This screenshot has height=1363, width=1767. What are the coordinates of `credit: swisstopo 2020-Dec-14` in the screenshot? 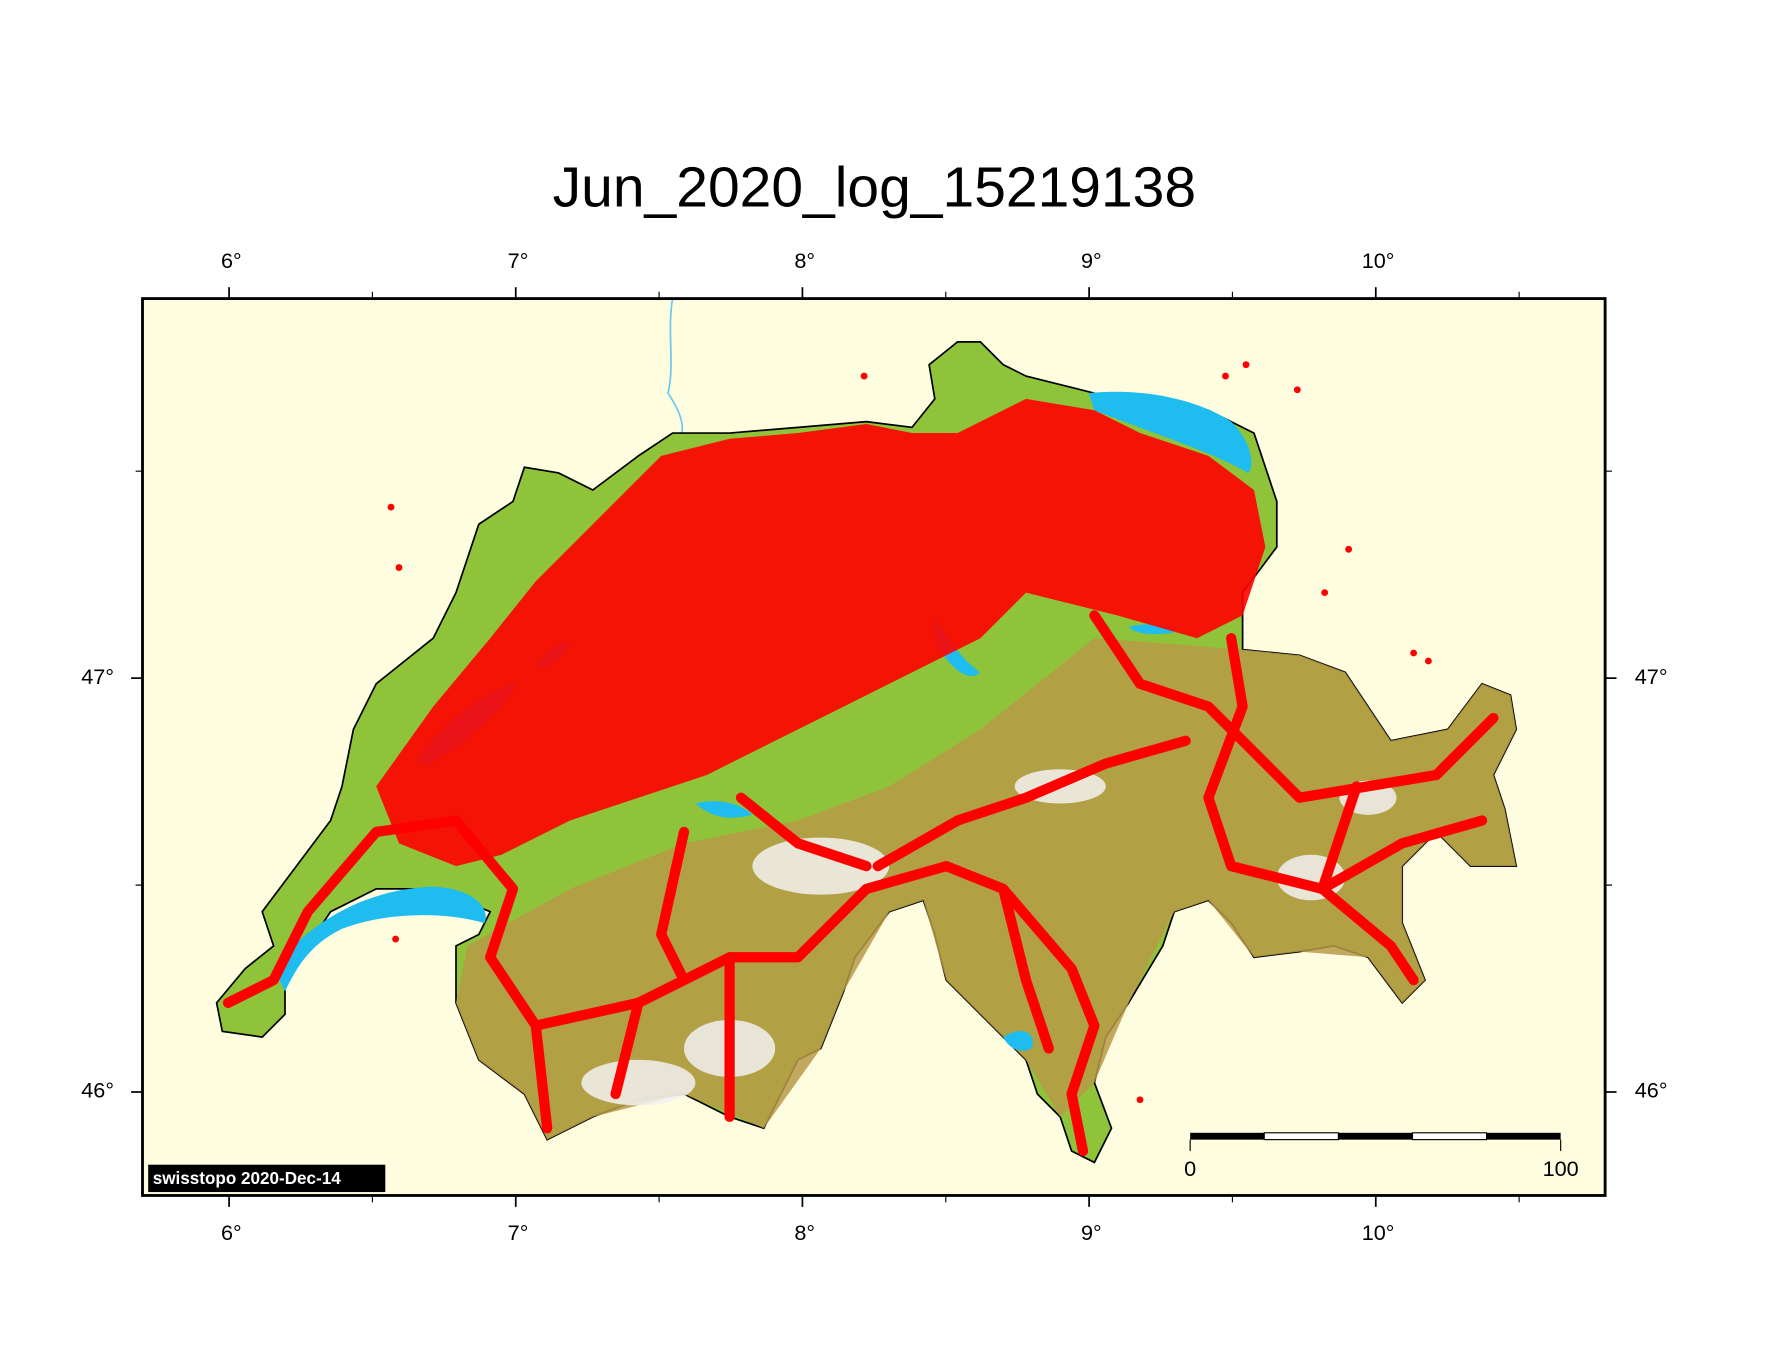 It's located at (247, 1178).